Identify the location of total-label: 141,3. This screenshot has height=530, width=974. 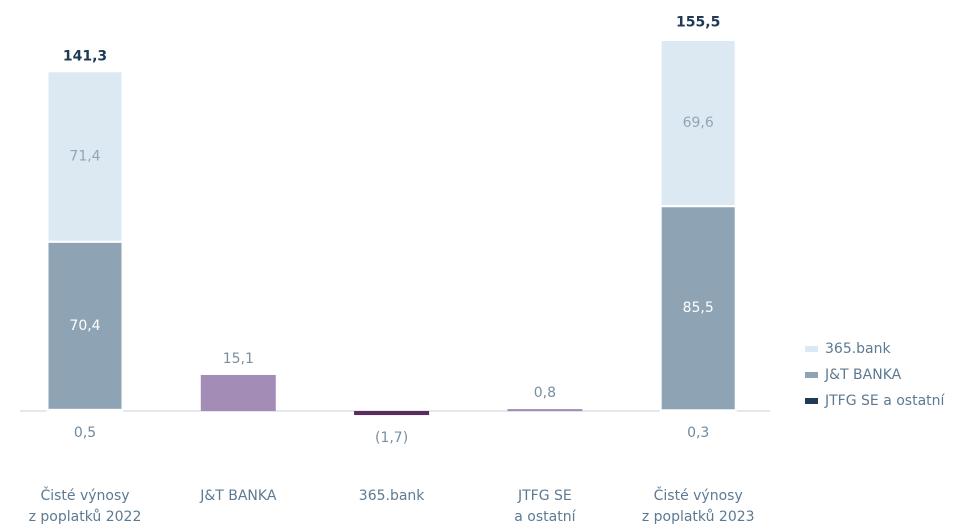
(85, 57).